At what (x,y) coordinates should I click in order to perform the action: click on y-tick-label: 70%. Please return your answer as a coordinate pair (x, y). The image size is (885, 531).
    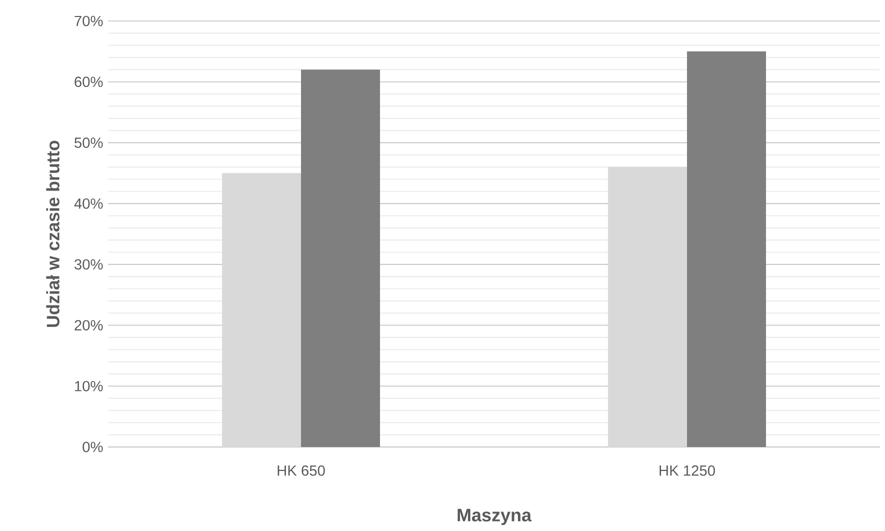
    Looking at the image, I should click on (88, 21).